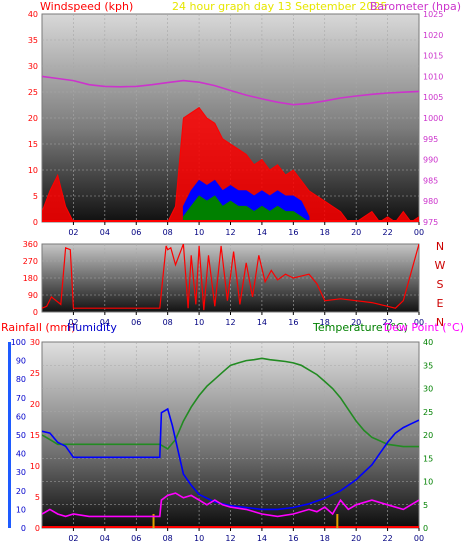 The height and width of the screenshot is (555, 466). What do you see at coordinates (35, 404) in the screenshot?
I see `rainfall-tick-label: 20` at bounding box center [35, 404].